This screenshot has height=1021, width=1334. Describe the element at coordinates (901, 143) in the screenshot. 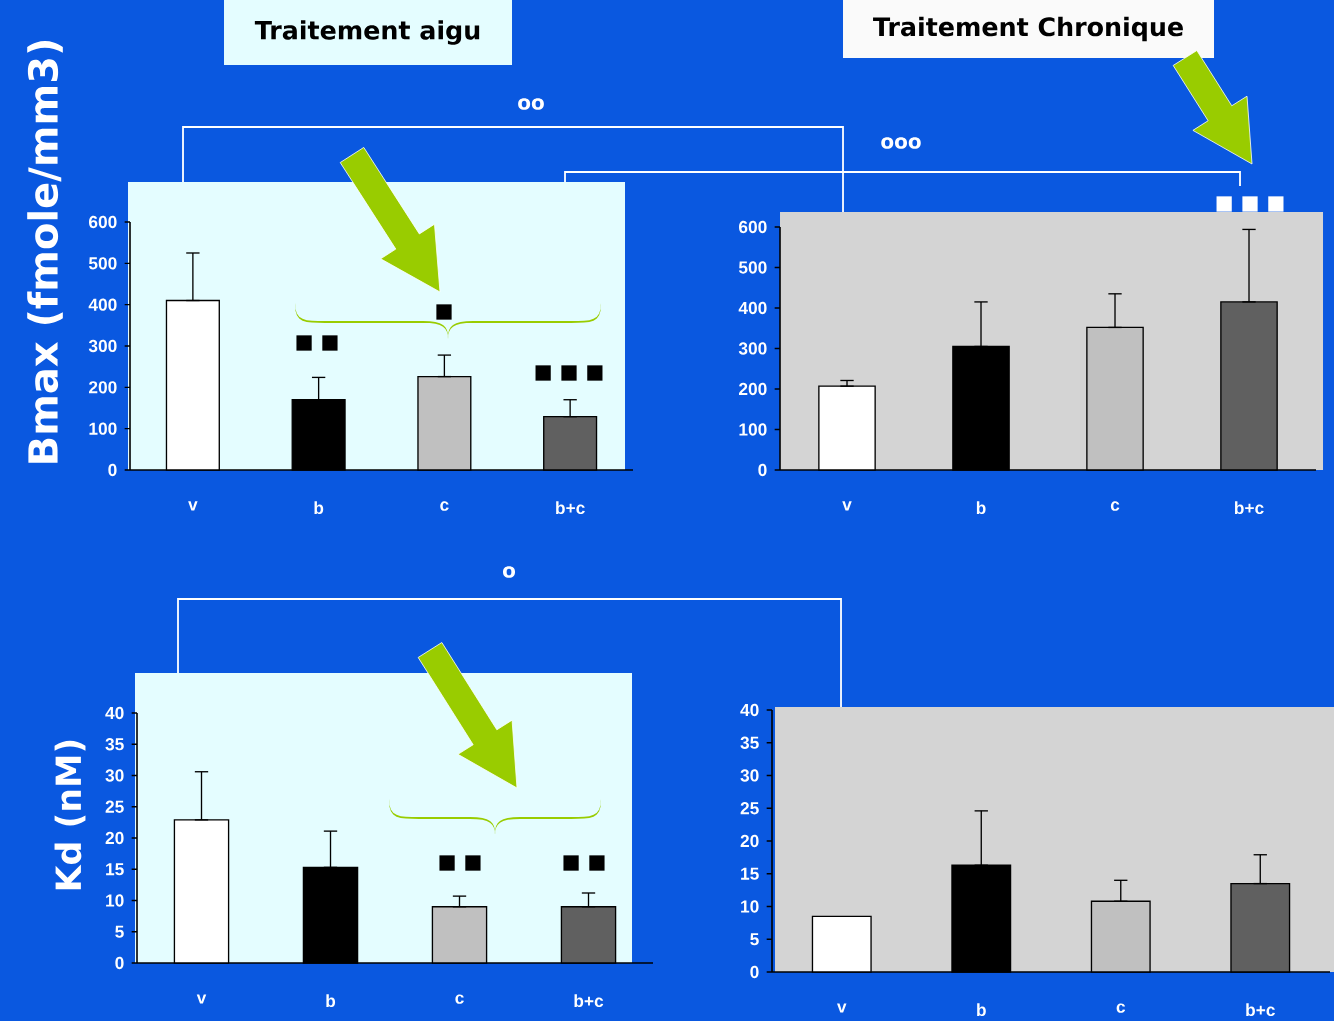

I see `text: ooo` at that location.